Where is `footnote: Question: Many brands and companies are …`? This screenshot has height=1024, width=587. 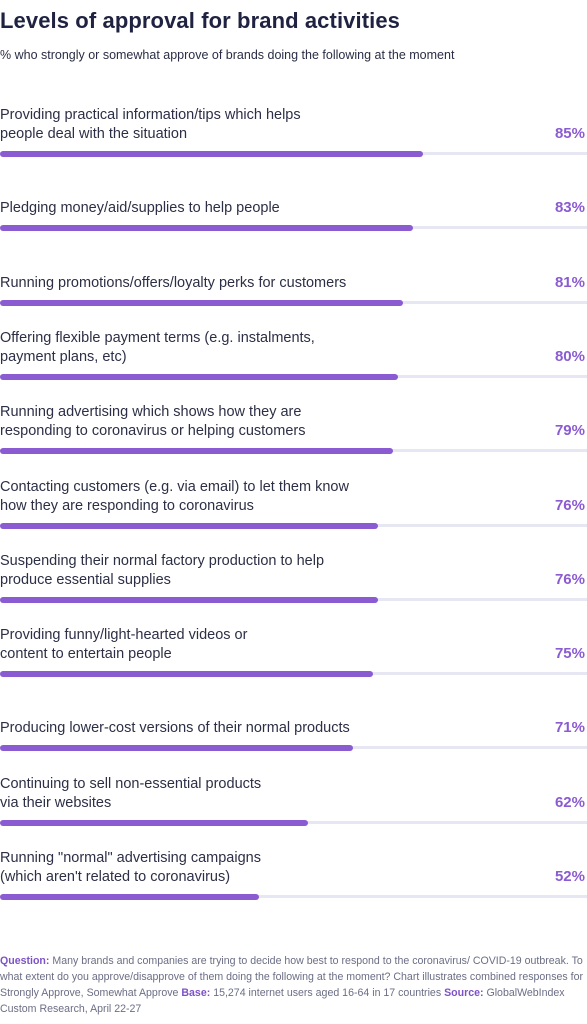 footnote: Question: Many brands and companies are … is located at coordinates (293, 985).